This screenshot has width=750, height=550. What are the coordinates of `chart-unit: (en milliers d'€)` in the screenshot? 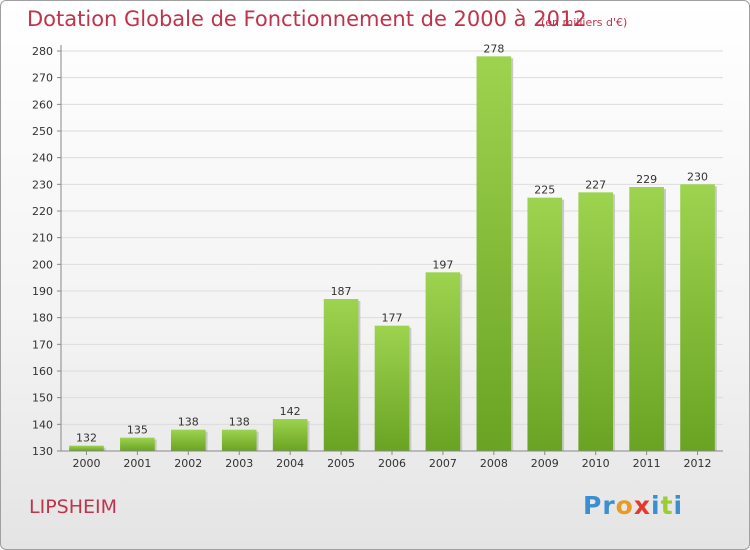 It's located at (584, 22).